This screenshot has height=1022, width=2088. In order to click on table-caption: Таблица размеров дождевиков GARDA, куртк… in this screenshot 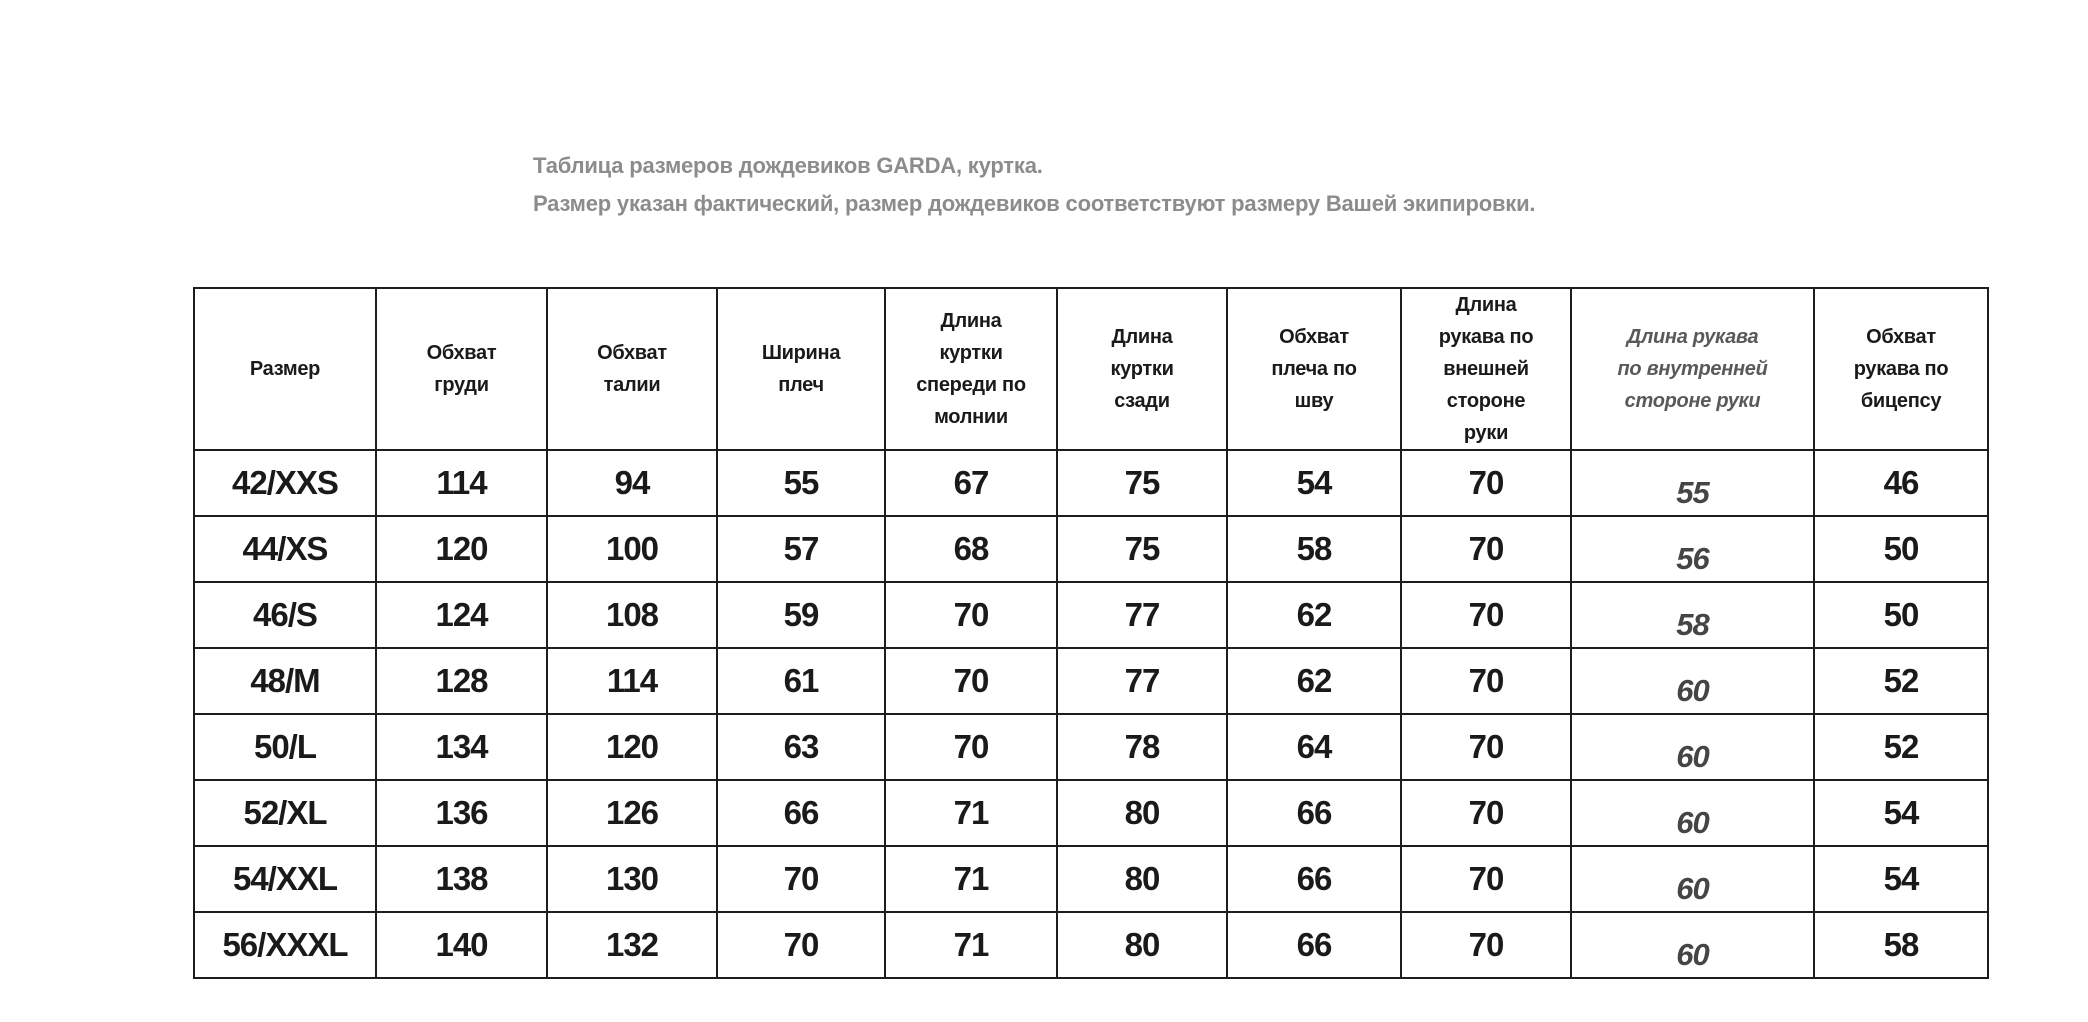, I will do `click(1034, 185)`.